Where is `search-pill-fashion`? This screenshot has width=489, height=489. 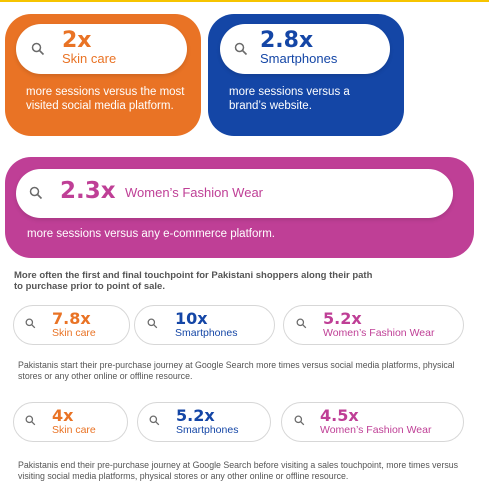 search-pill-fashion is located at coordinates (234, 193).